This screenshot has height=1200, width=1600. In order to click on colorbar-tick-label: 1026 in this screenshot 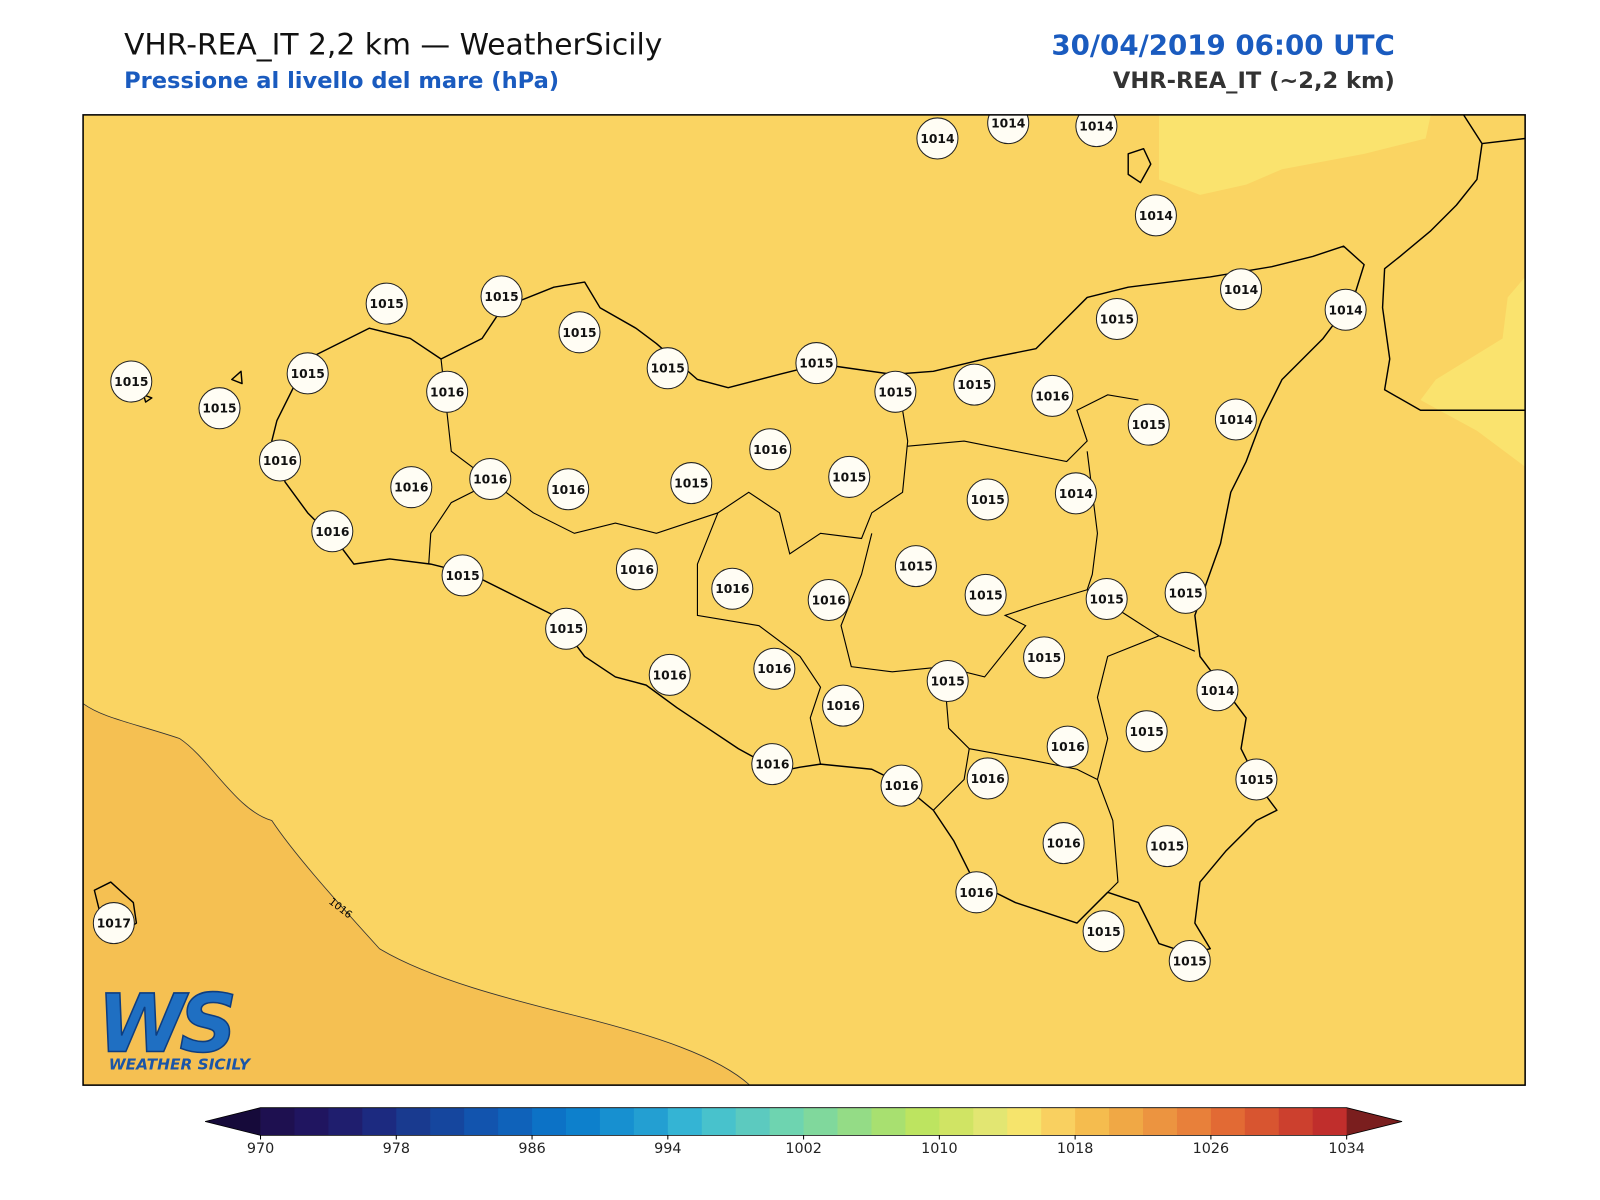, I will do `click(1211, 1149)`.